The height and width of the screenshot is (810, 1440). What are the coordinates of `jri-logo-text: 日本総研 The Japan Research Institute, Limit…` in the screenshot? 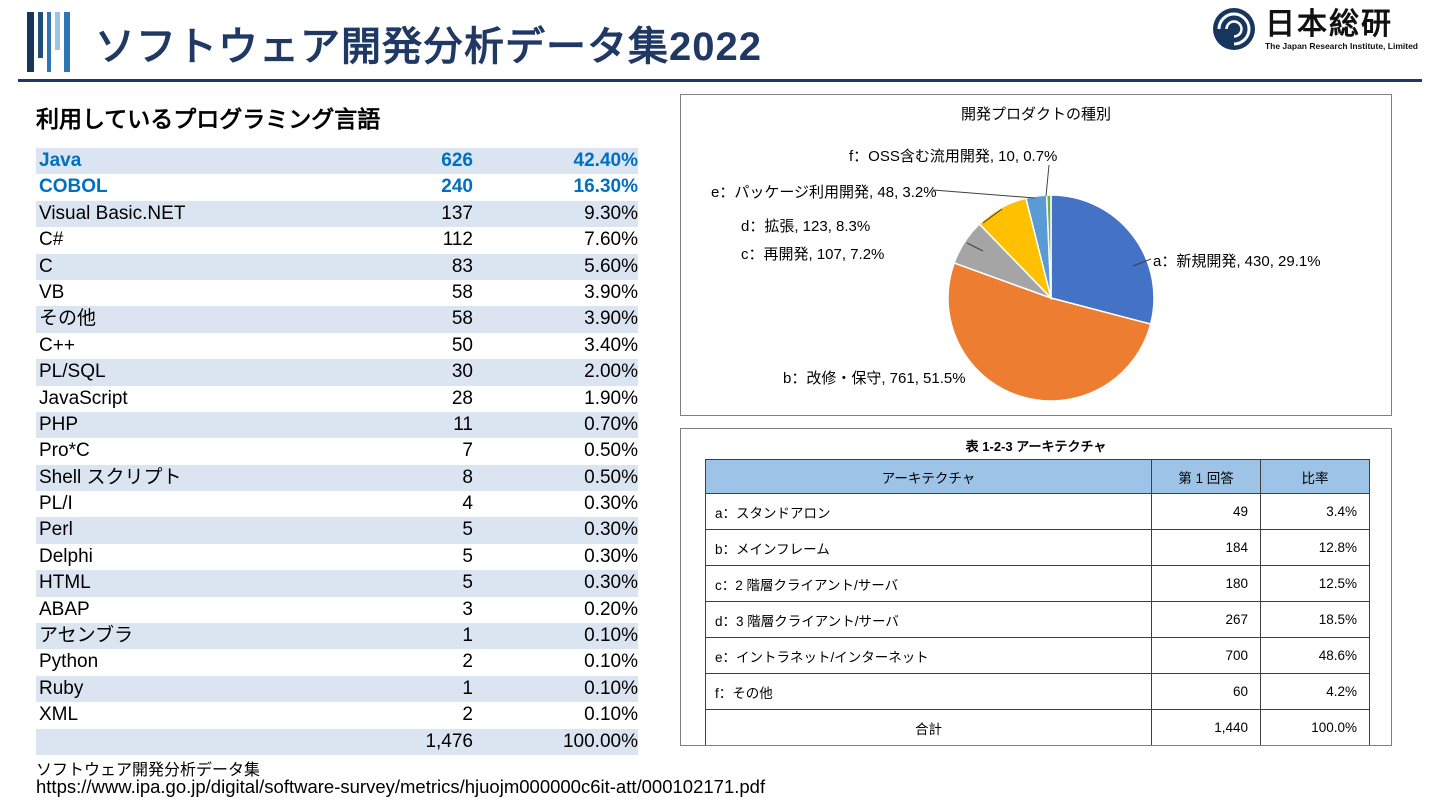 It's located at (1341, 29).